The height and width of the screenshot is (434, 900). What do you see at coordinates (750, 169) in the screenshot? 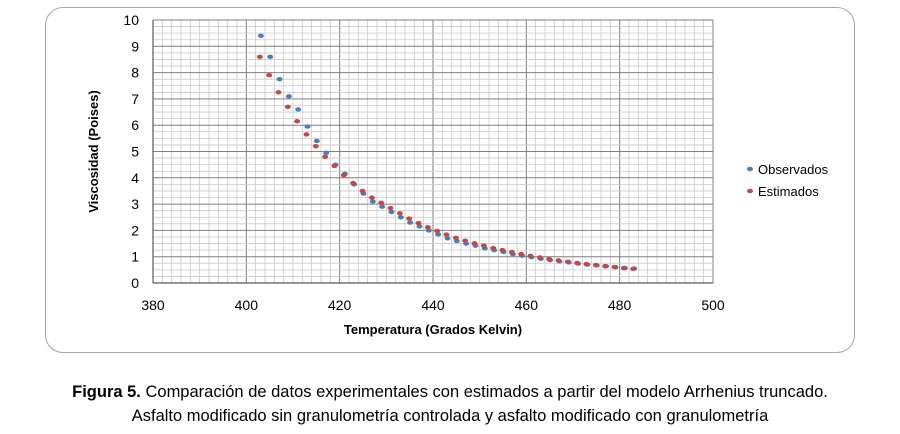
I see `legend-marker-observados` at bounding box center [750, 169].